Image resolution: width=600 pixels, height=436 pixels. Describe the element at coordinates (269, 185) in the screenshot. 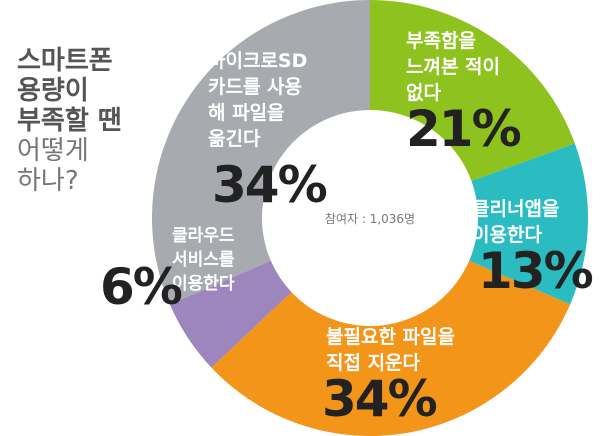

I see `slice-pct-microsd: 34%` at that location.